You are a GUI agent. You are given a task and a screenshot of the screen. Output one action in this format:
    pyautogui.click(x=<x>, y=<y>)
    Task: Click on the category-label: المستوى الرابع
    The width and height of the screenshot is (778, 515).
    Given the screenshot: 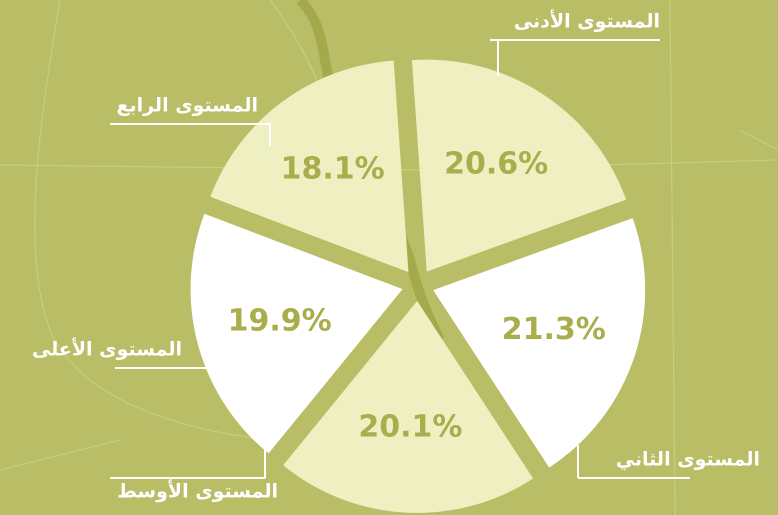 What is the action you would take?
    pyautogui.click(x=187, y=106)
    